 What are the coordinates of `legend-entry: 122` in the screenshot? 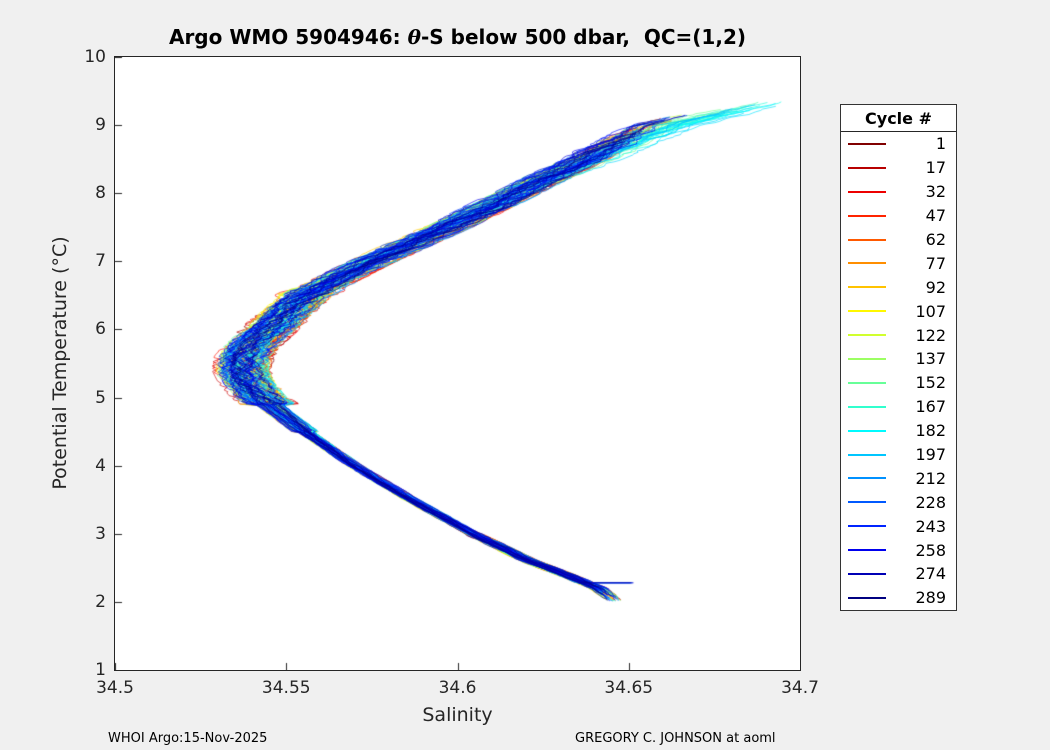 It's located at (898, 335).